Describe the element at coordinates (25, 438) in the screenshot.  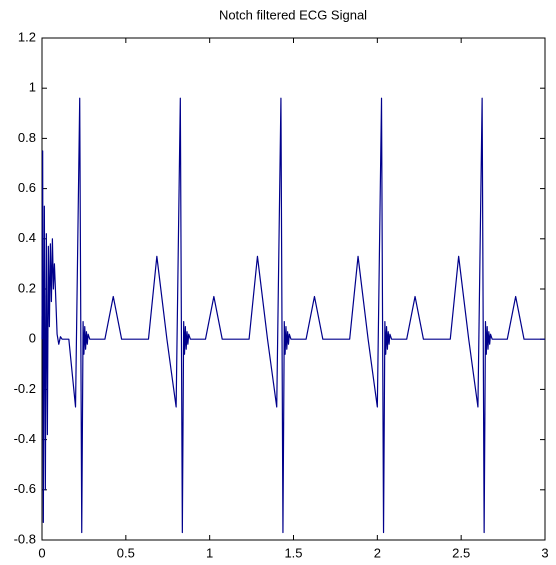
I see `y-tick-label: -0.4` at that location.